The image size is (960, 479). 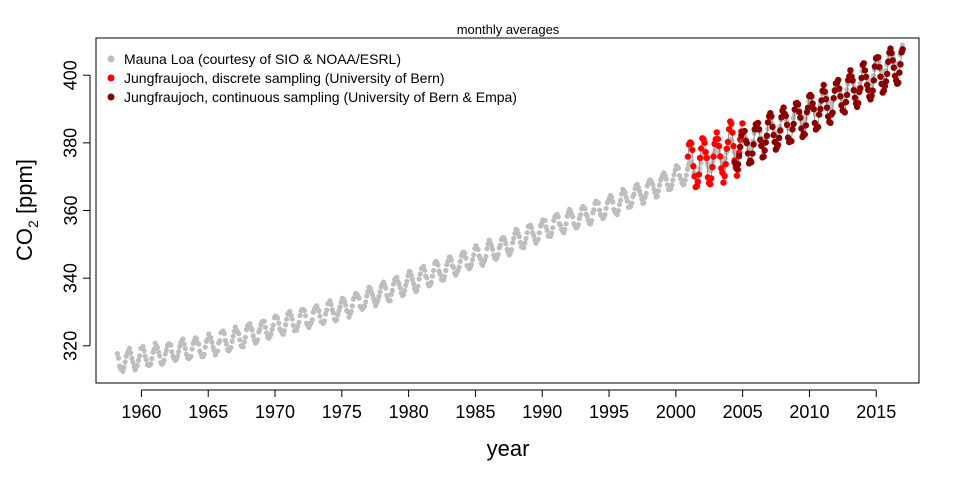 What do you see at coordinates (33, 224) in the screenshot?
I see `y-axis-title-subscript: 2` at bounding box center [33, 224].